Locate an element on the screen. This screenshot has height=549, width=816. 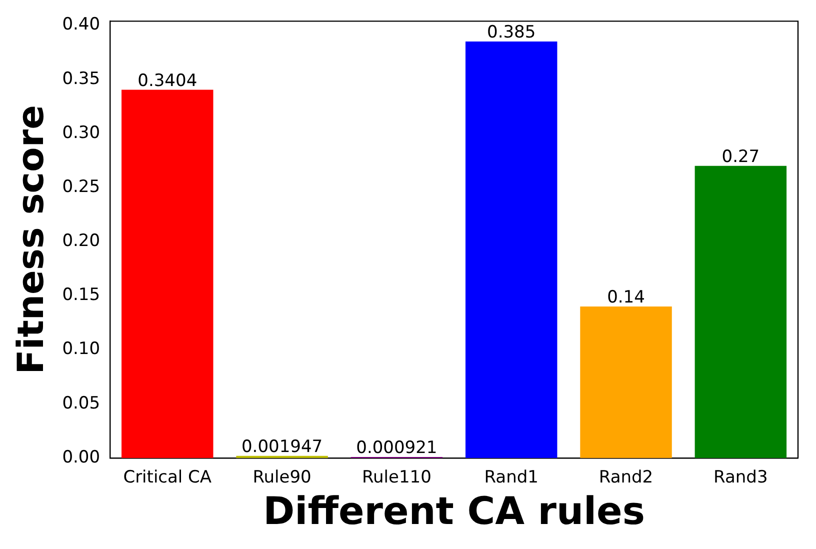
x-tick-label: Rule110 is located at coordinates (397, 478).